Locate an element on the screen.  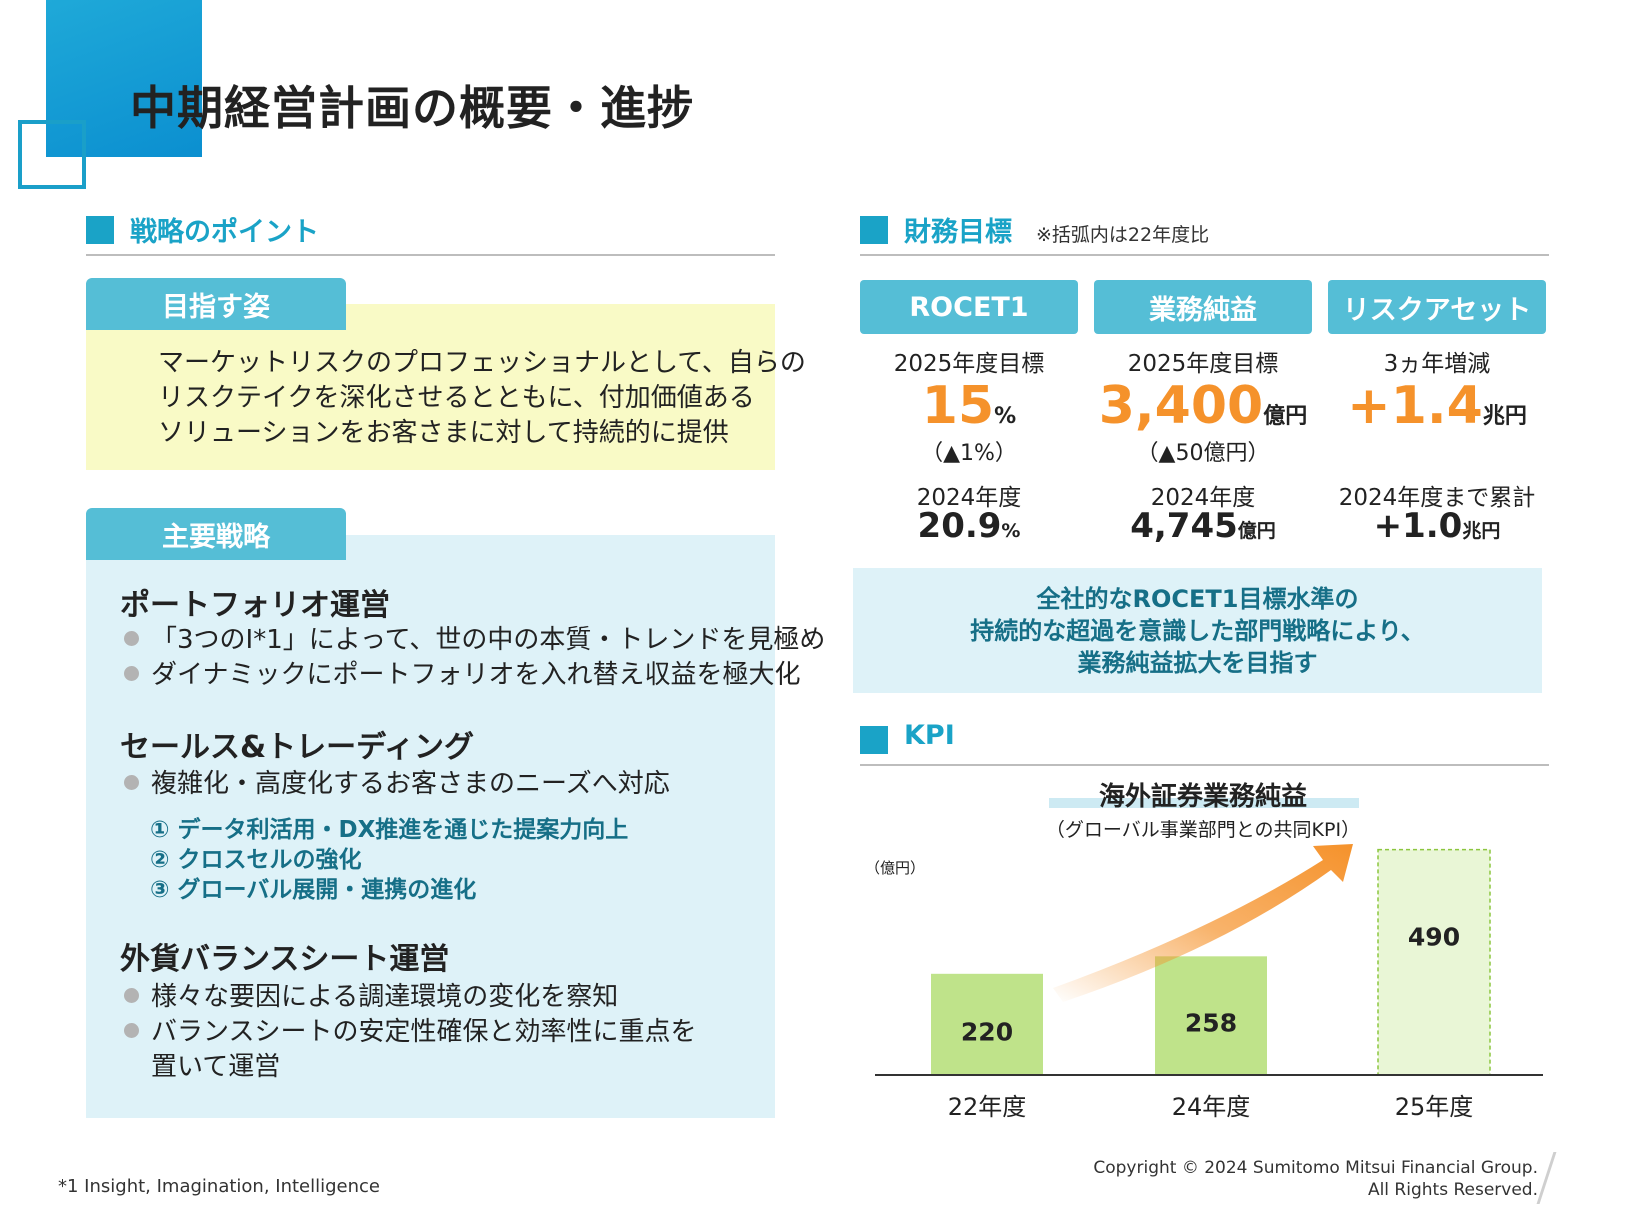
fin-tab-rocet1: ROCET1 is located at coordinates (969, 307).